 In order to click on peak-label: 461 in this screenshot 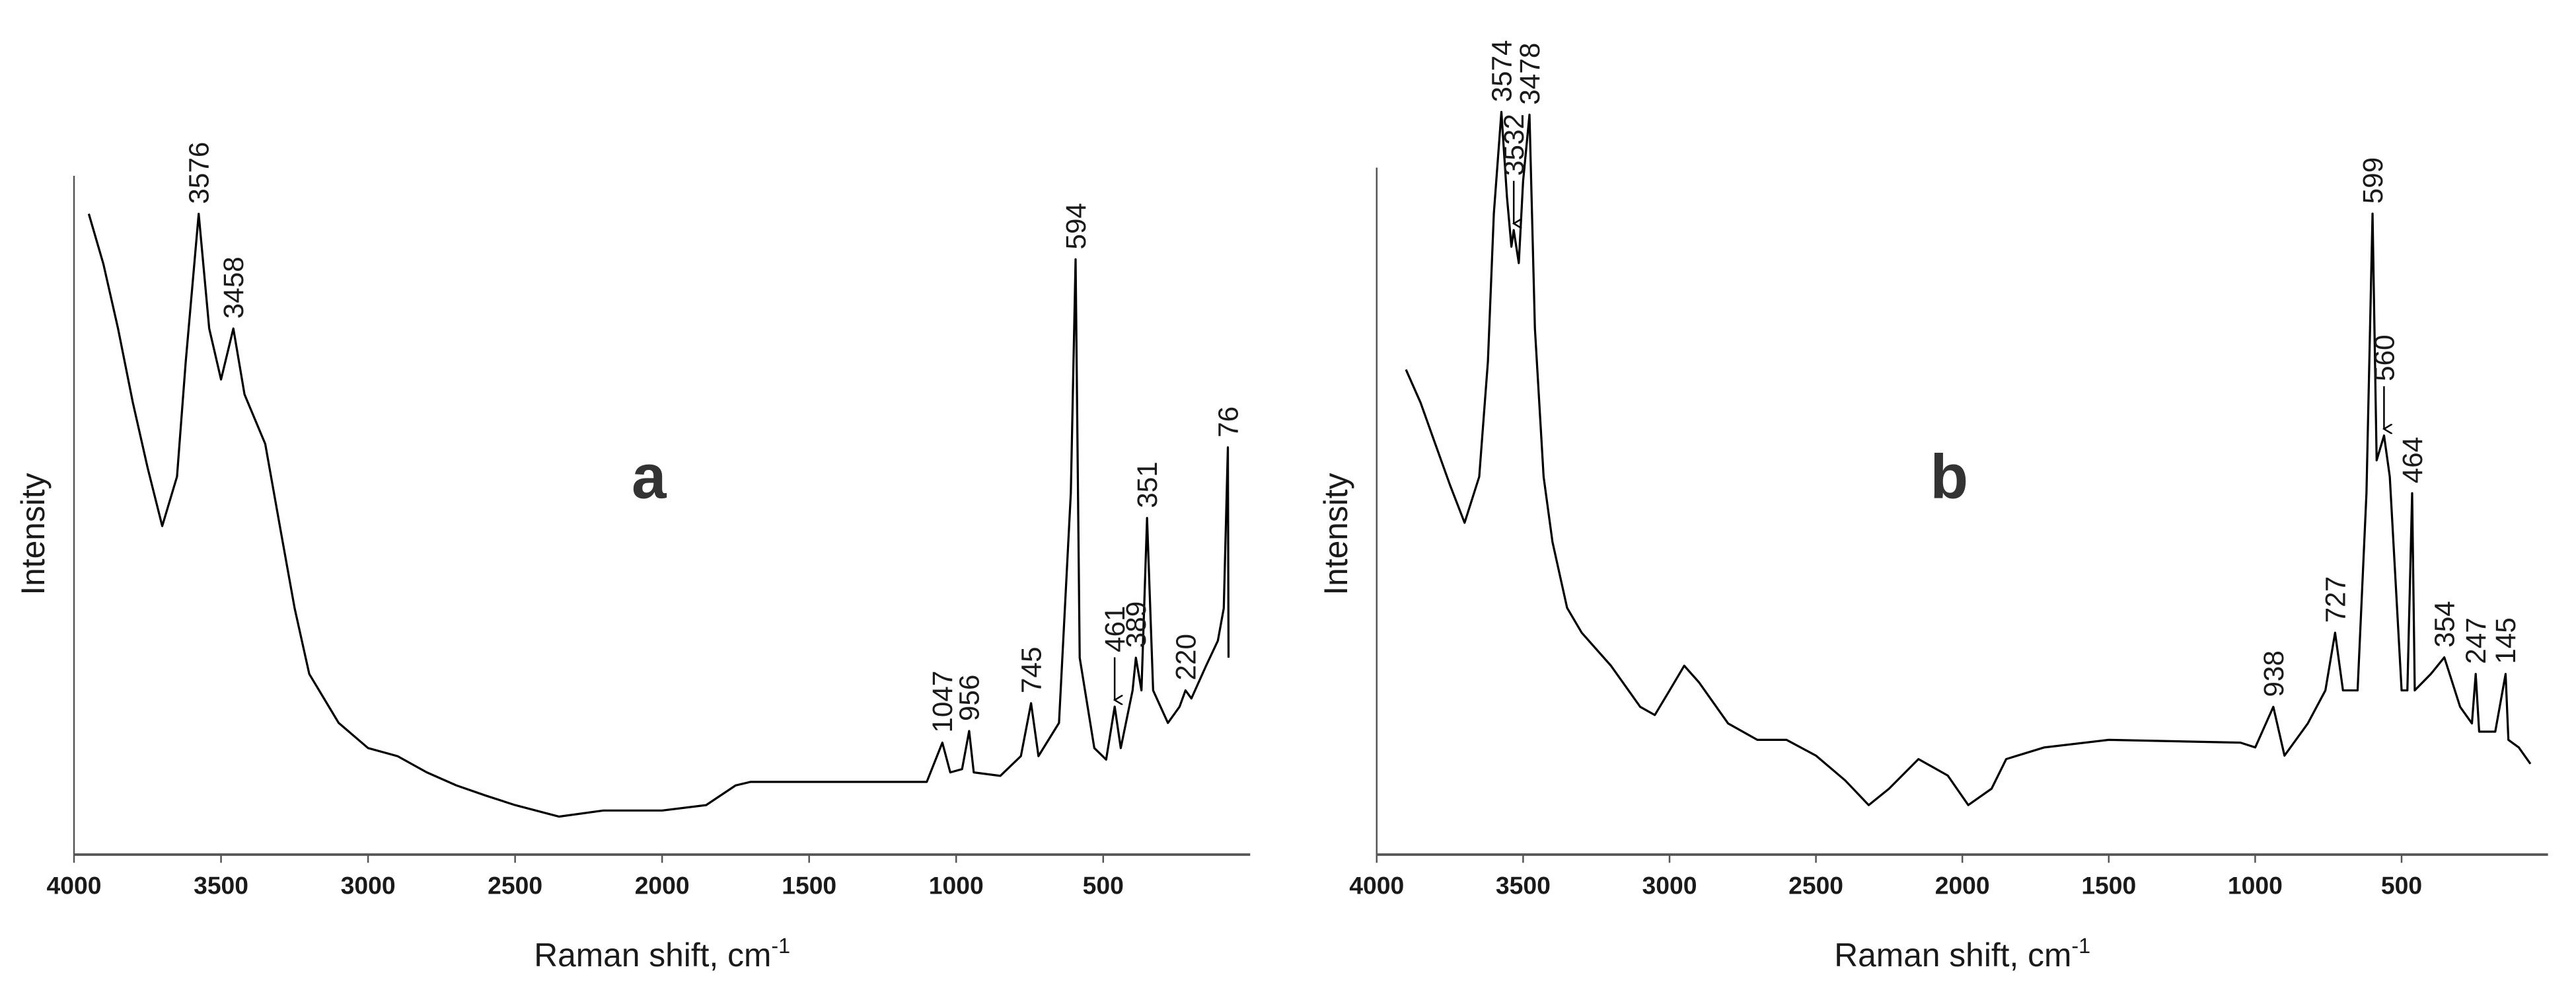, I will do `click(1114, 629)`.